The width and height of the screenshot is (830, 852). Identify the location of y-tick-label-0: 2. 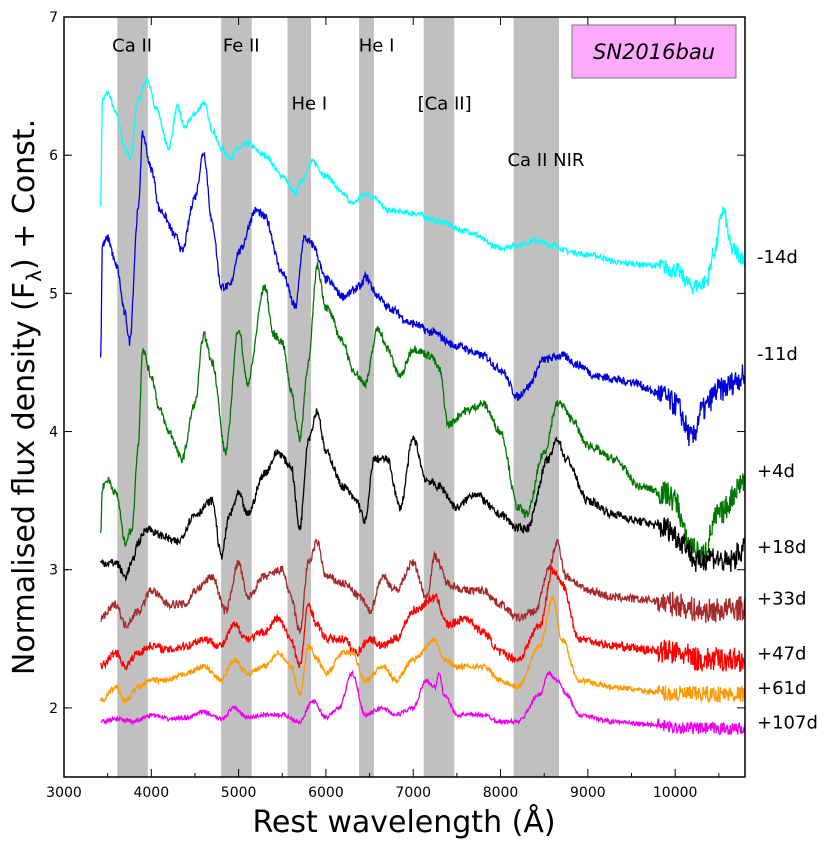
(53, 709).